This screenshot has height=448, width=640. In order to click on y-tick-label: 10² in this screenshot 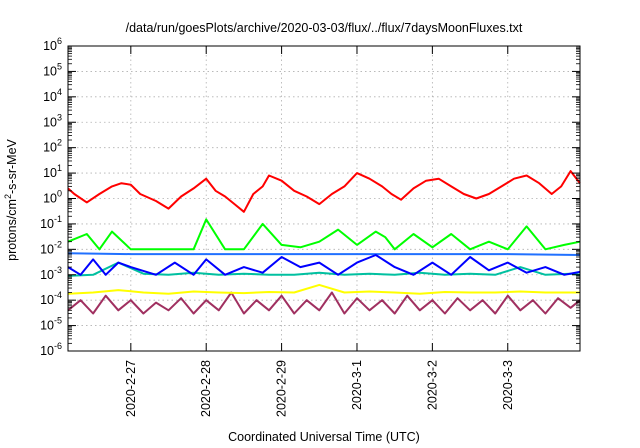, I will do `click(52, 146)`.